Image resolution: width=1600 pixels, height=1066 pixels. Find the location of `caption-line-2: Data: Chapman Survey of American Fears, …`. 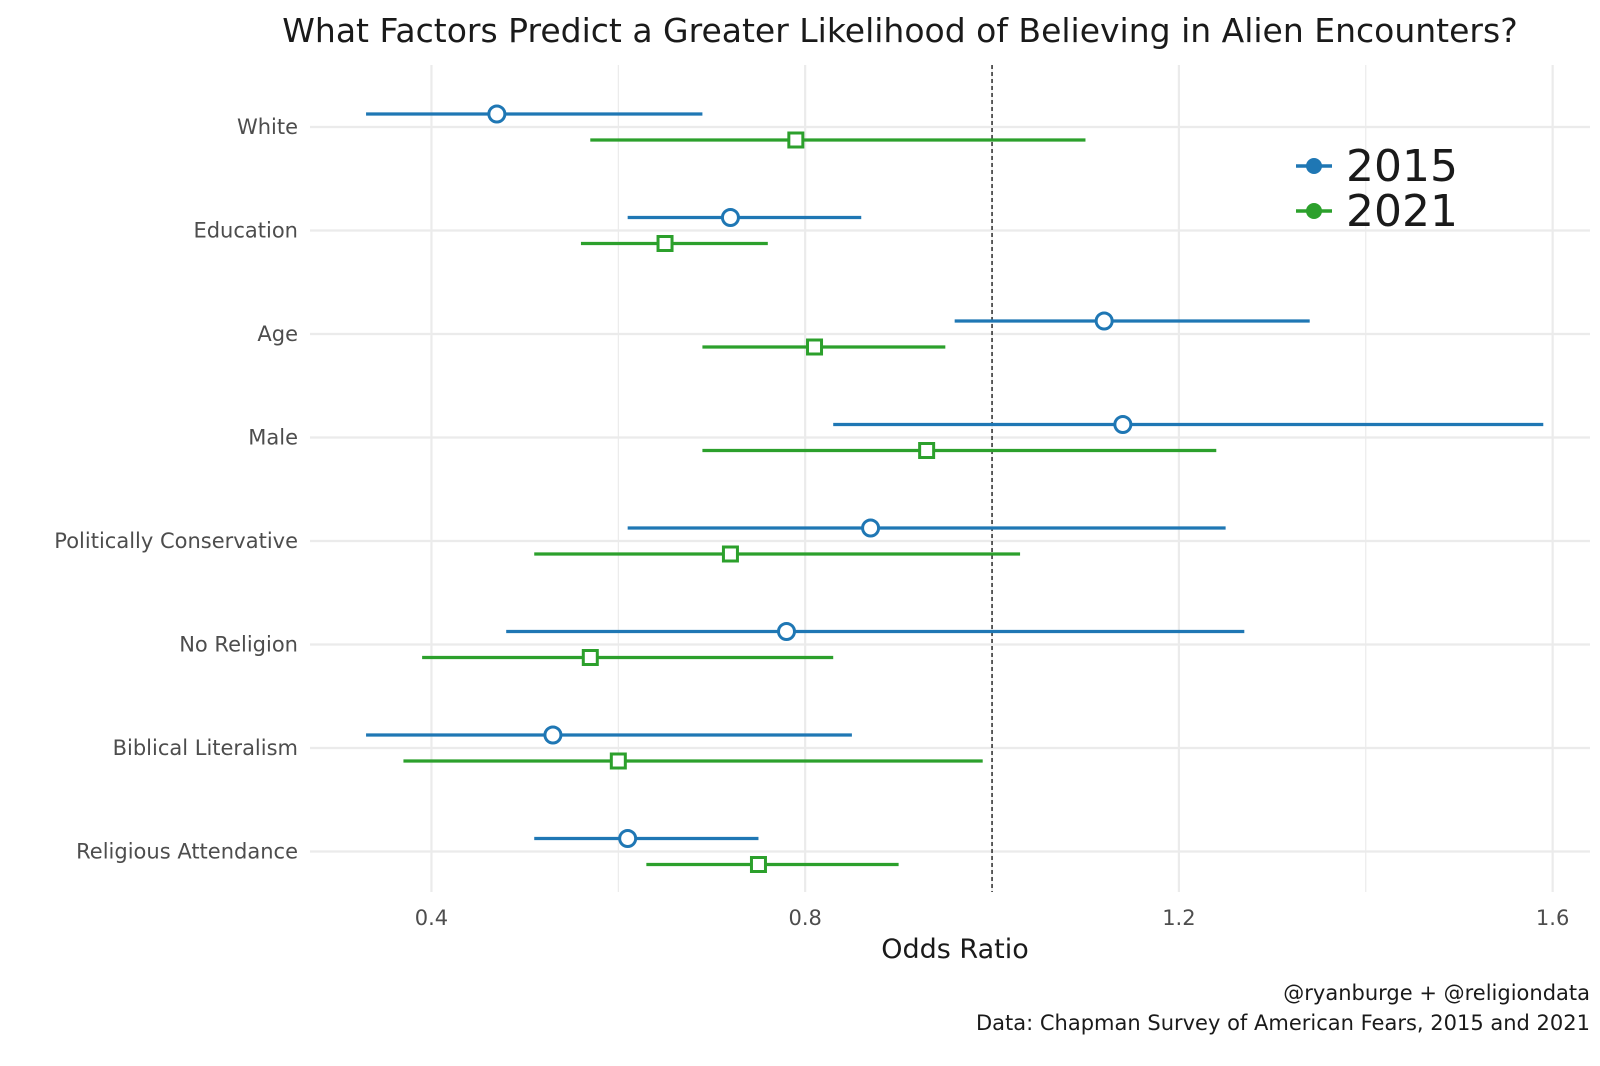

caption-line-2: Data: Chapman Survey of American Fears, … is located at coordinates (1283, 1023).